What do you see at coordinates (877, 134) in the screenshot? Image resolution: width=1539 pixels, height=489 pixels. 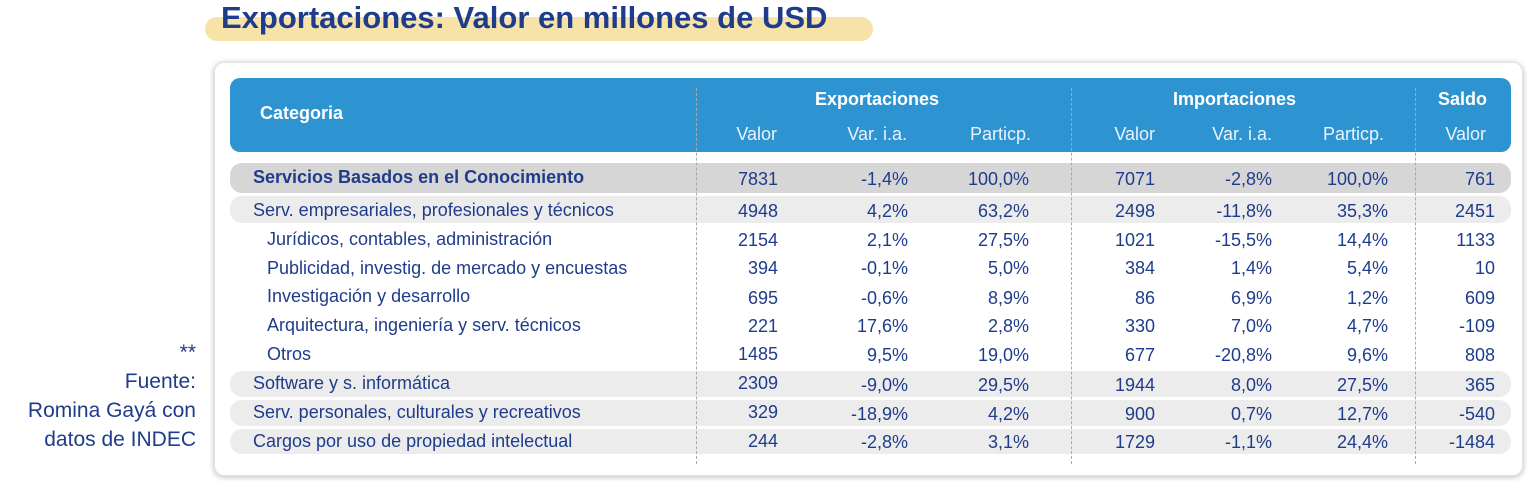 I see `subheader-exp-var: Var. i.a.` at bounding box center [877, 134].